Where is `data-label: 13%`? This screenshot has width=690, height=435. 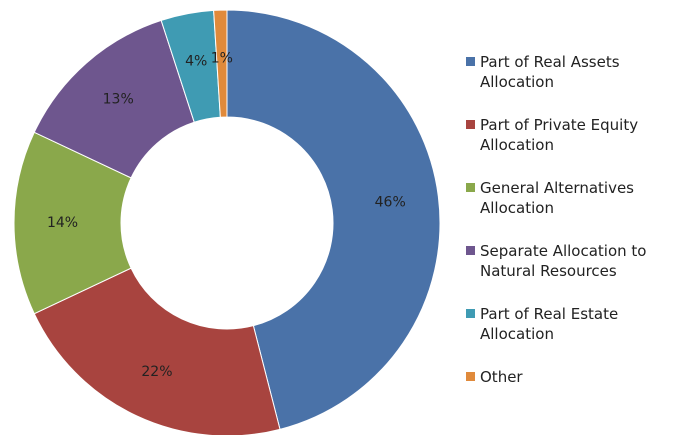 data-label: 13% is located at coordinates (118, 100).